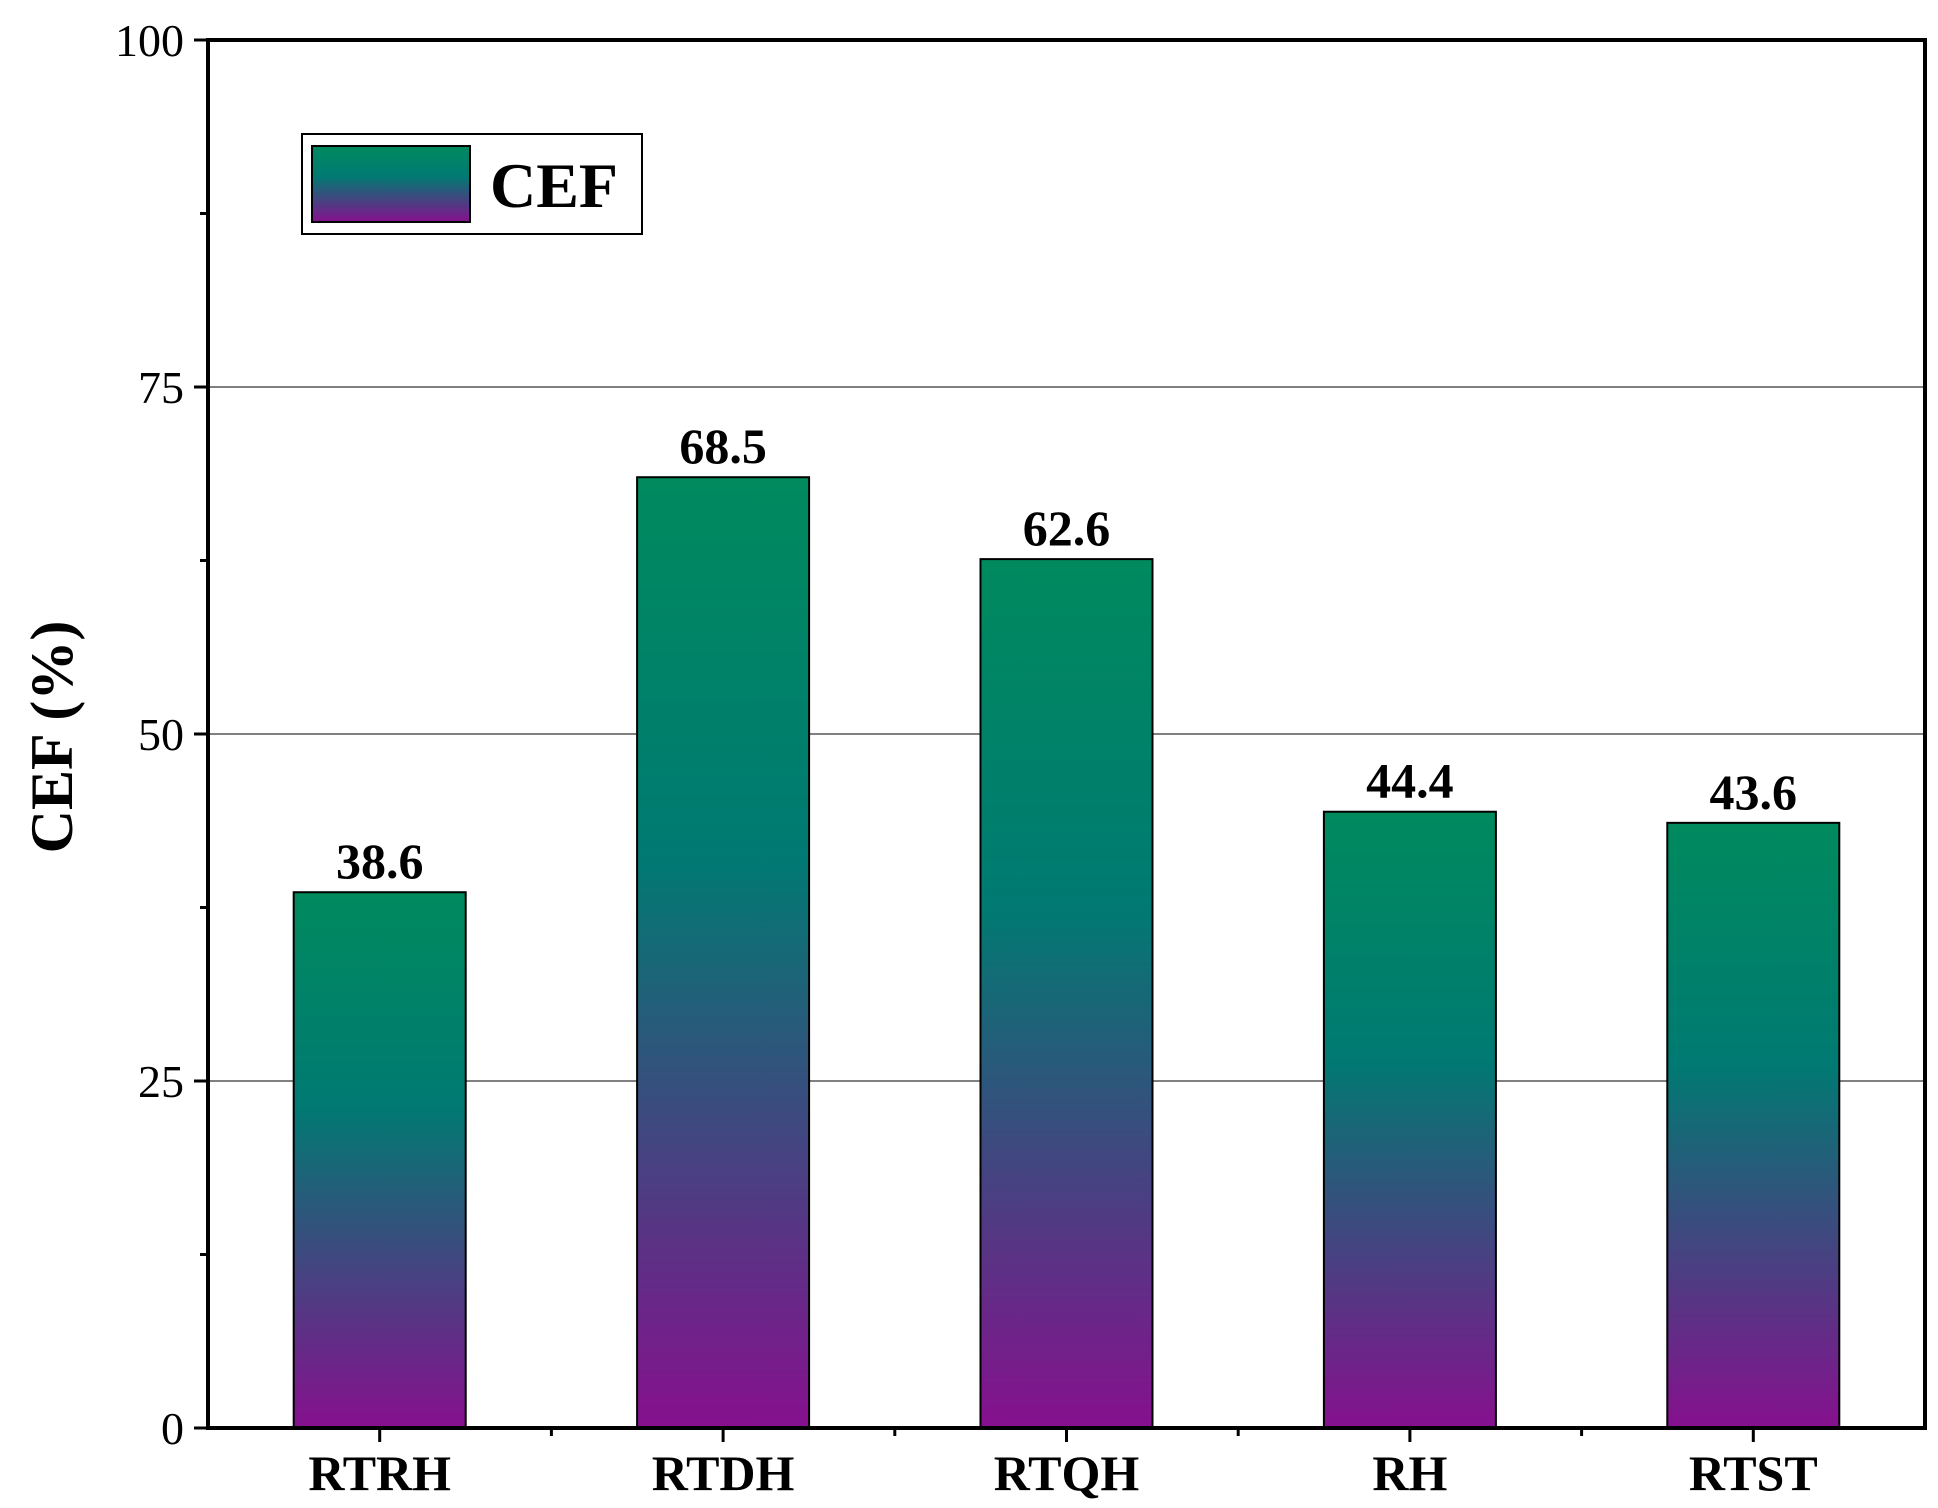  What do you see at coordinates (161, 734) in the screenshot?
I see `y-tick-label-50: 50` at bounding box center [161, 734].